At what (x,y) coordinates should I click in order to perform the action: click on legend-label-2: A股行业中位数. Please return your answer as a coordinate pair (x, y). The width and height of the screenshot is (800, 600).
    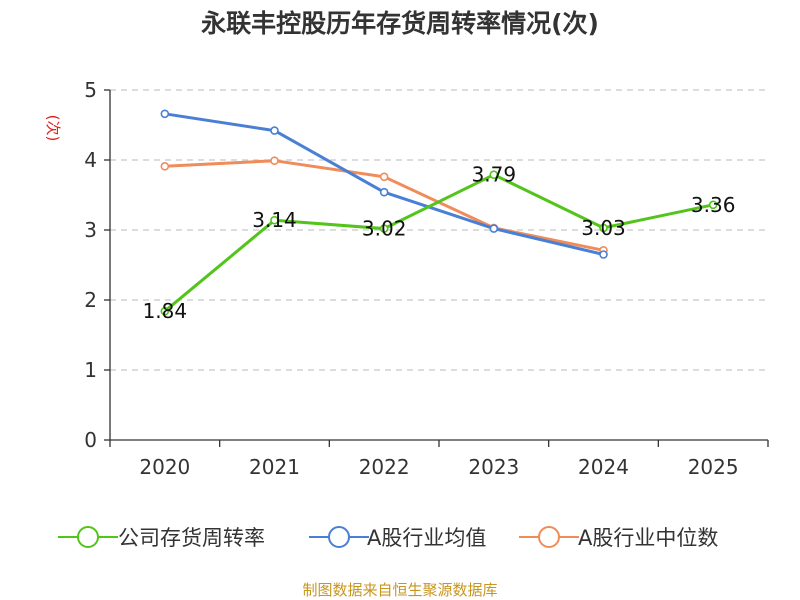
    Looking at the image, I should click on (648, 538).